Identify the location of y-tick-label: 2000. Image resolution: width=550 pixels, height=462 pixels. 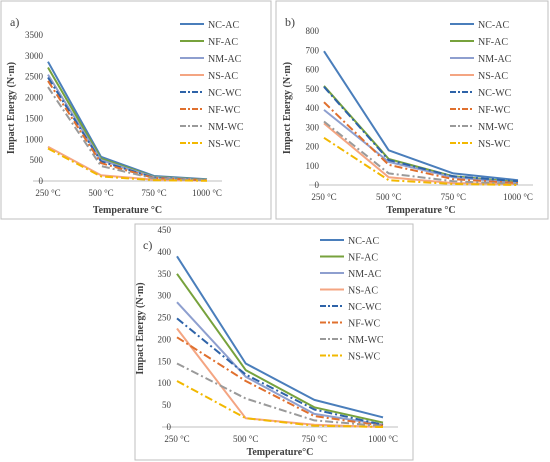
(34, 98).